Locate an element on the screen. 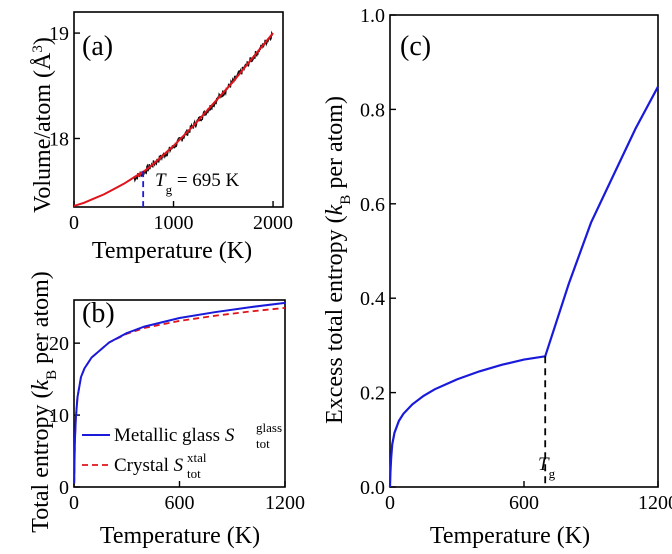 This screenshot has height=554, width=672. panel-a-y-axis-title-close: ) is located at coordinates (43, 41).